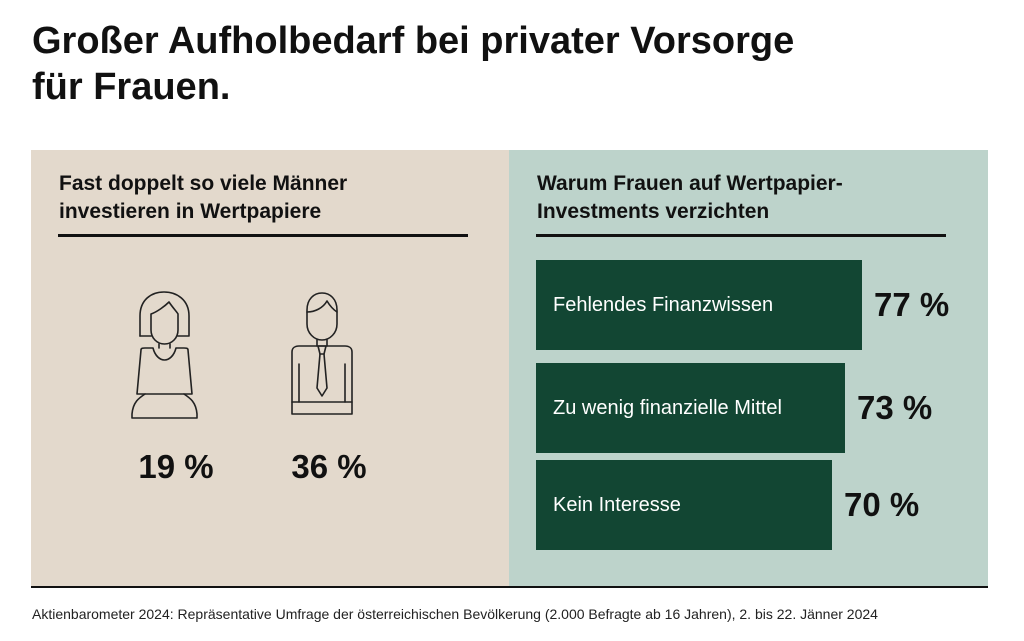  What do you see at coordinates (263, 235) in the screenshot?
I see `left-heading-rule` at bounding box center [263, 235].